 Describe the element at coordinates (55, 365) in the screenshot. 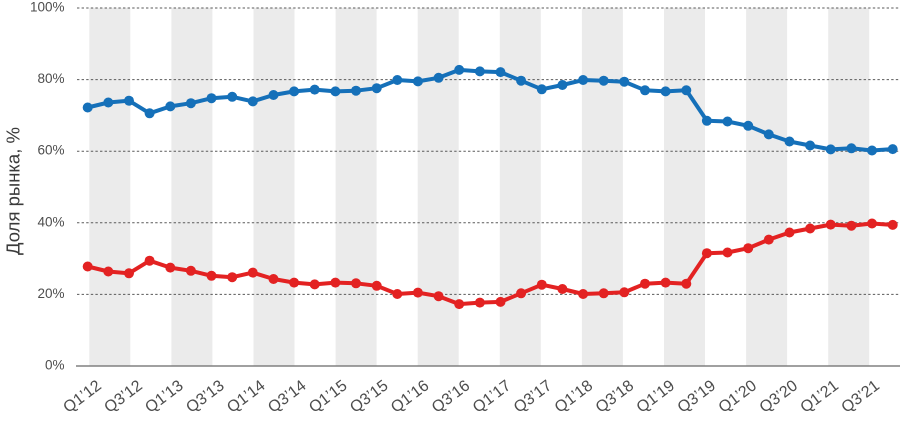

I see `svg-text: 0%` at that location.